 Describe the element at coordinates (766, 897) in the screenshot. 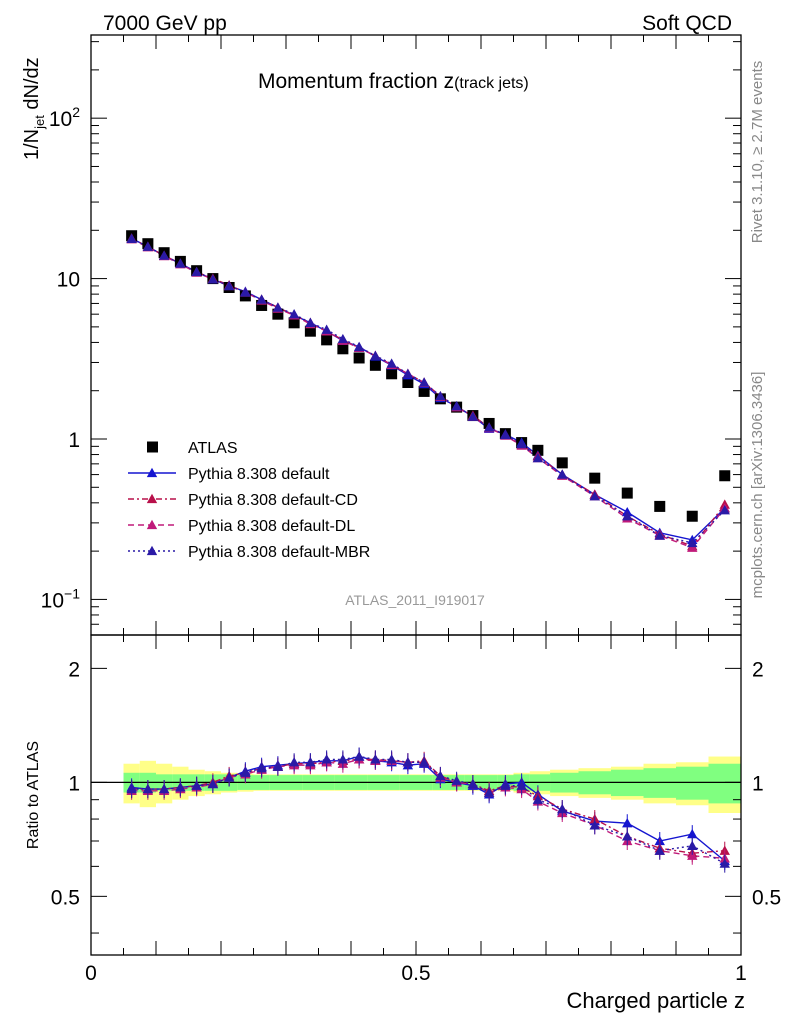

I see `ratio-y-tick-label-right: 0.5` at that location.